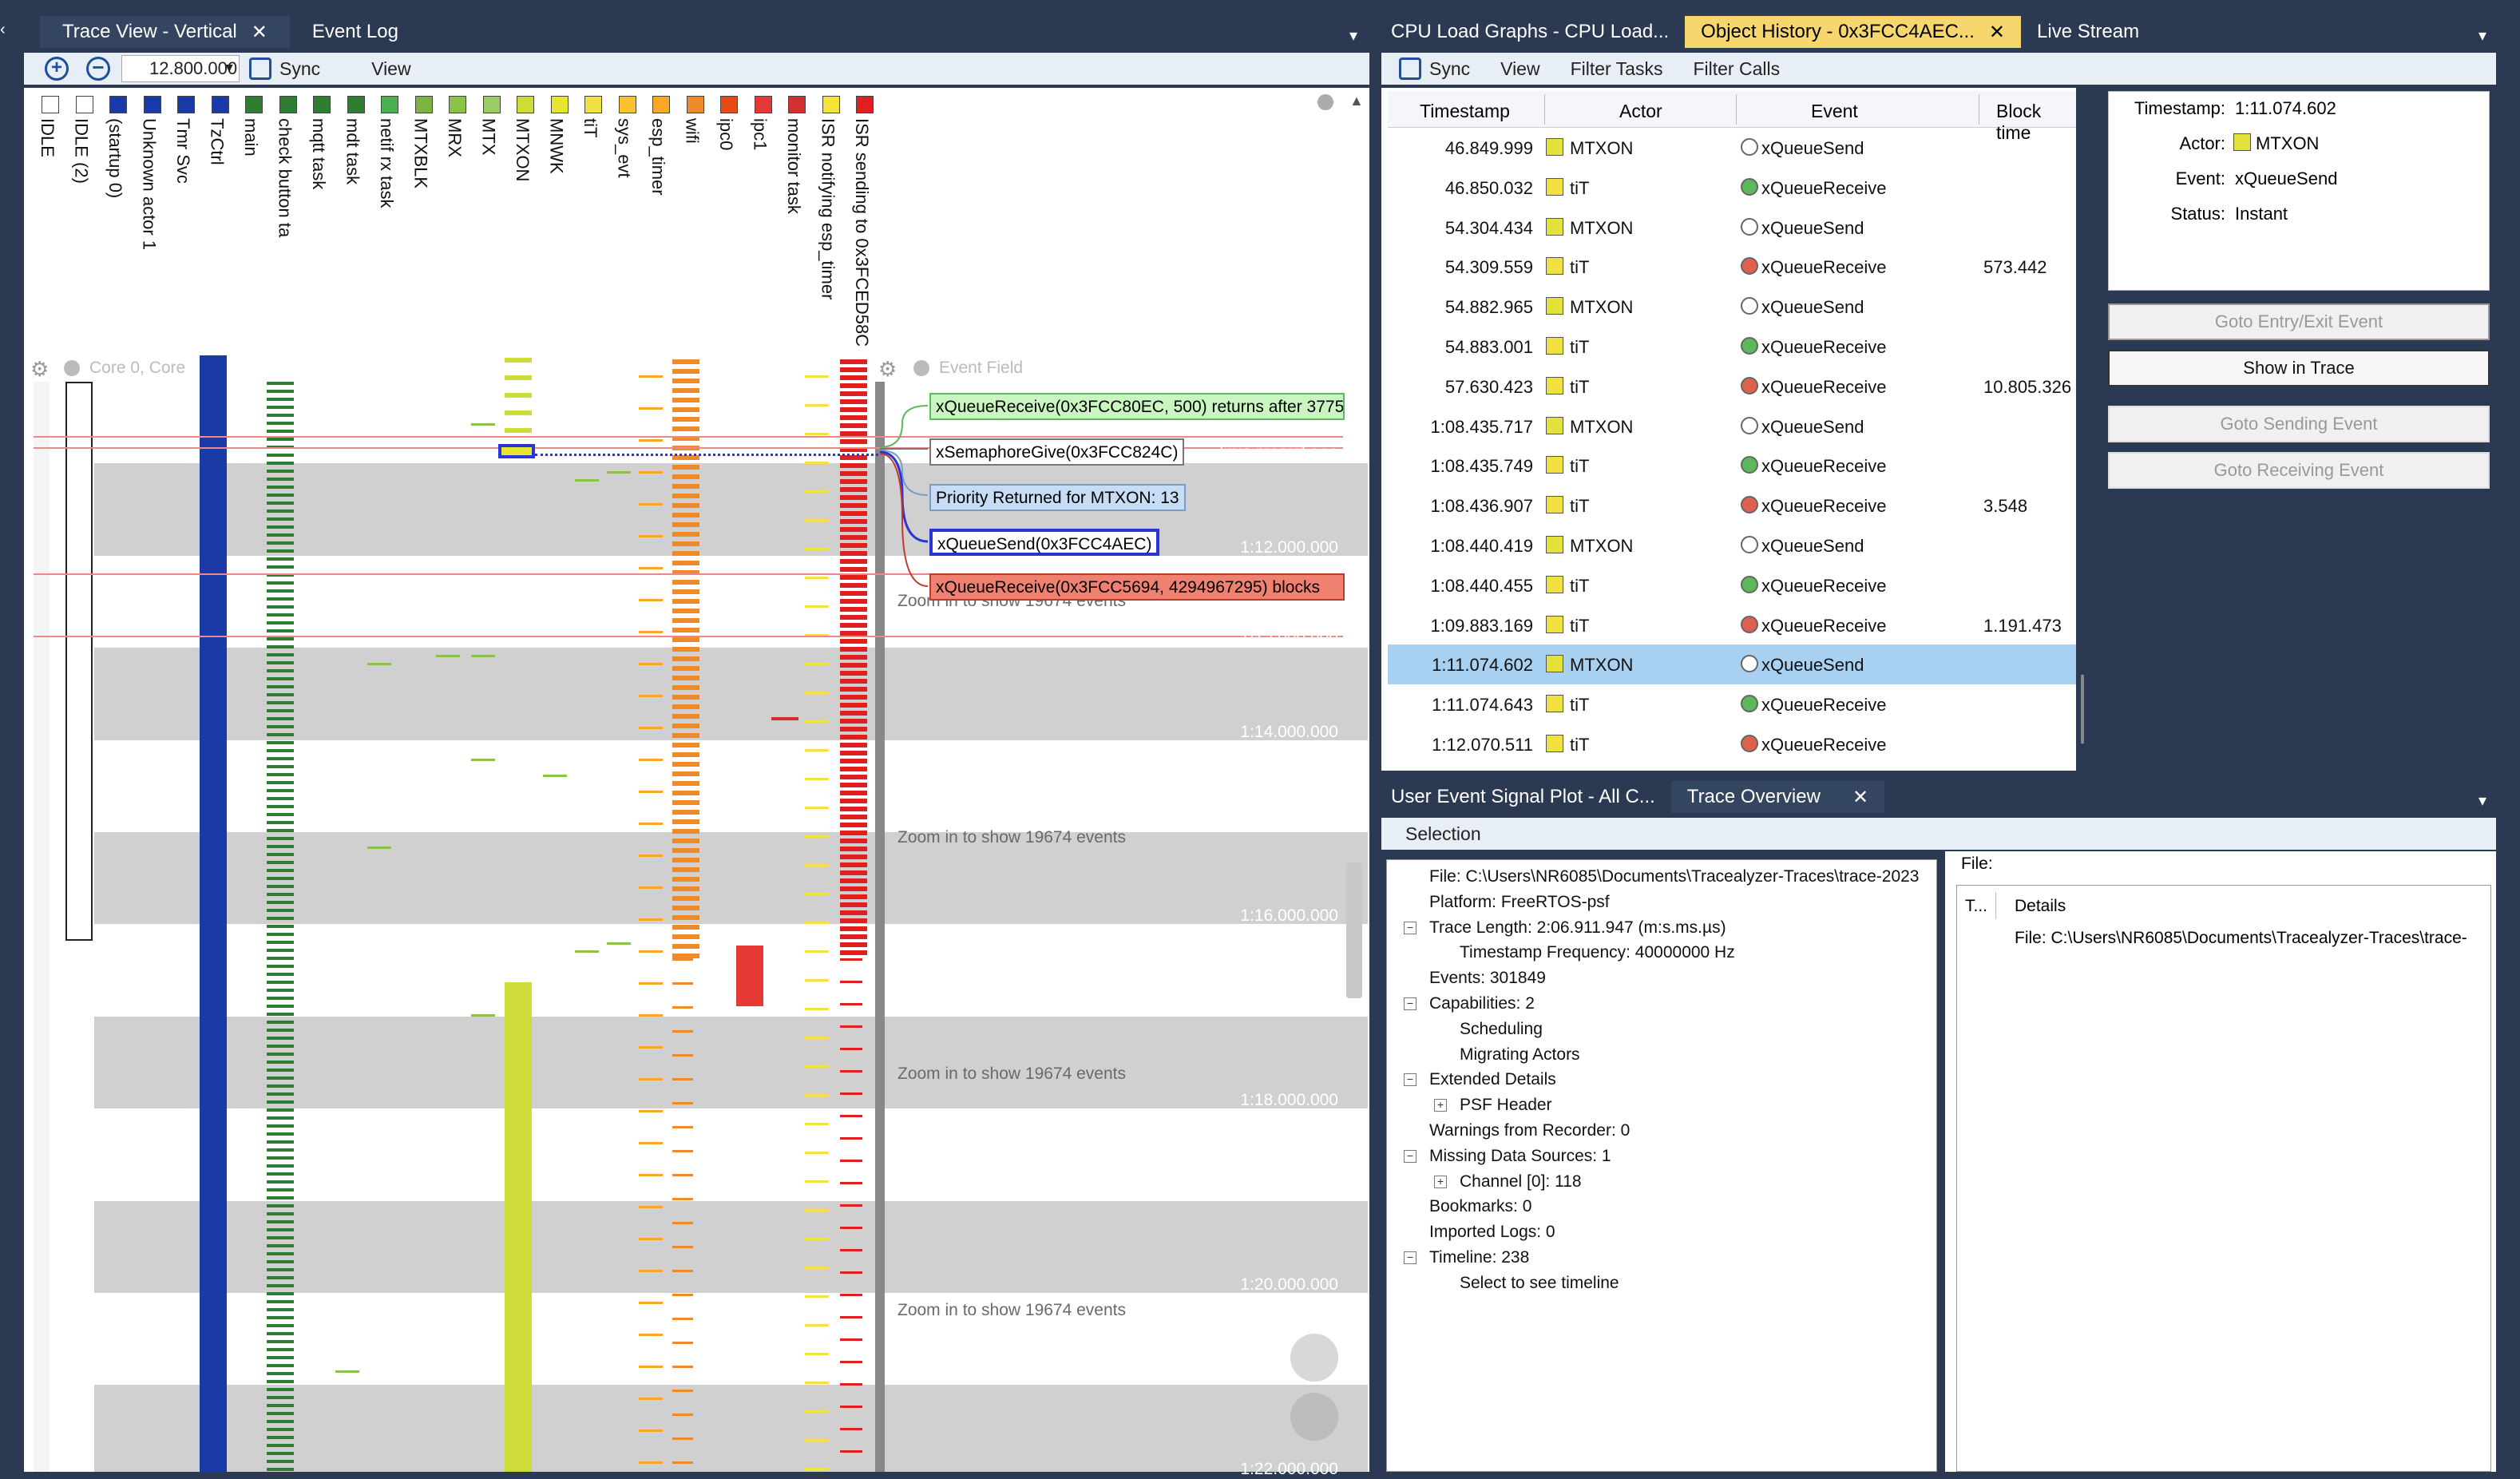 This screenshot has height=1479, width=2520. Describe the element at coordinates (221, 223) in the screenshot. I see `actor-column-header: TzCtrl` at that location.